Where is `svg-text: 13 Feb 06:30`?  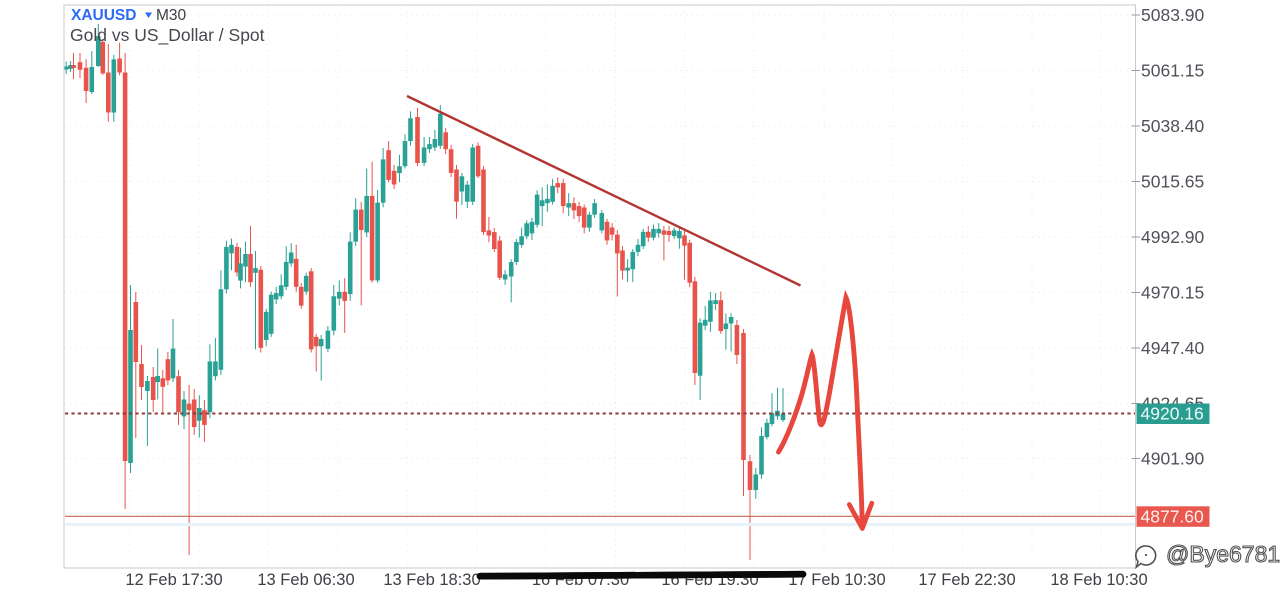 svg-text: 13 Feb 06:30 is located at coordinates (305, 580).